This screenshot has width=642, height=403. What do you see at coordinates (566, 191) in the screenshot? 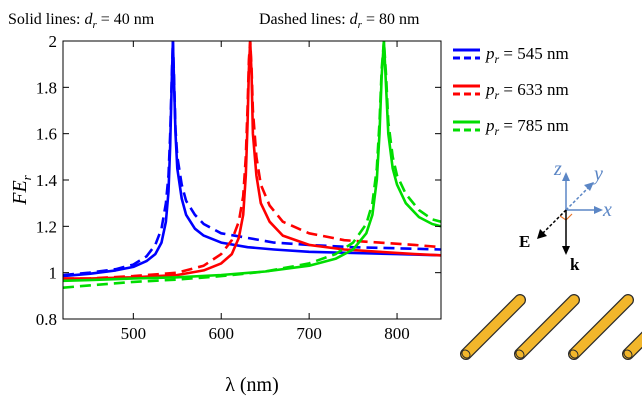
I see `z-axis-arrow` at bounding box center [566, 191].